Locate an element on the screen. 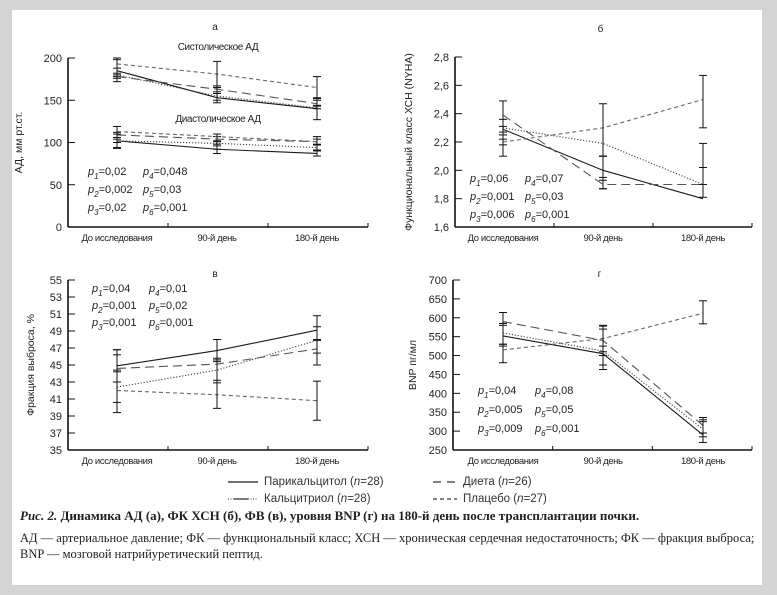 This screenshot has width=777, height=595. p-value: =0,005 is located at coordinates (506, 410).